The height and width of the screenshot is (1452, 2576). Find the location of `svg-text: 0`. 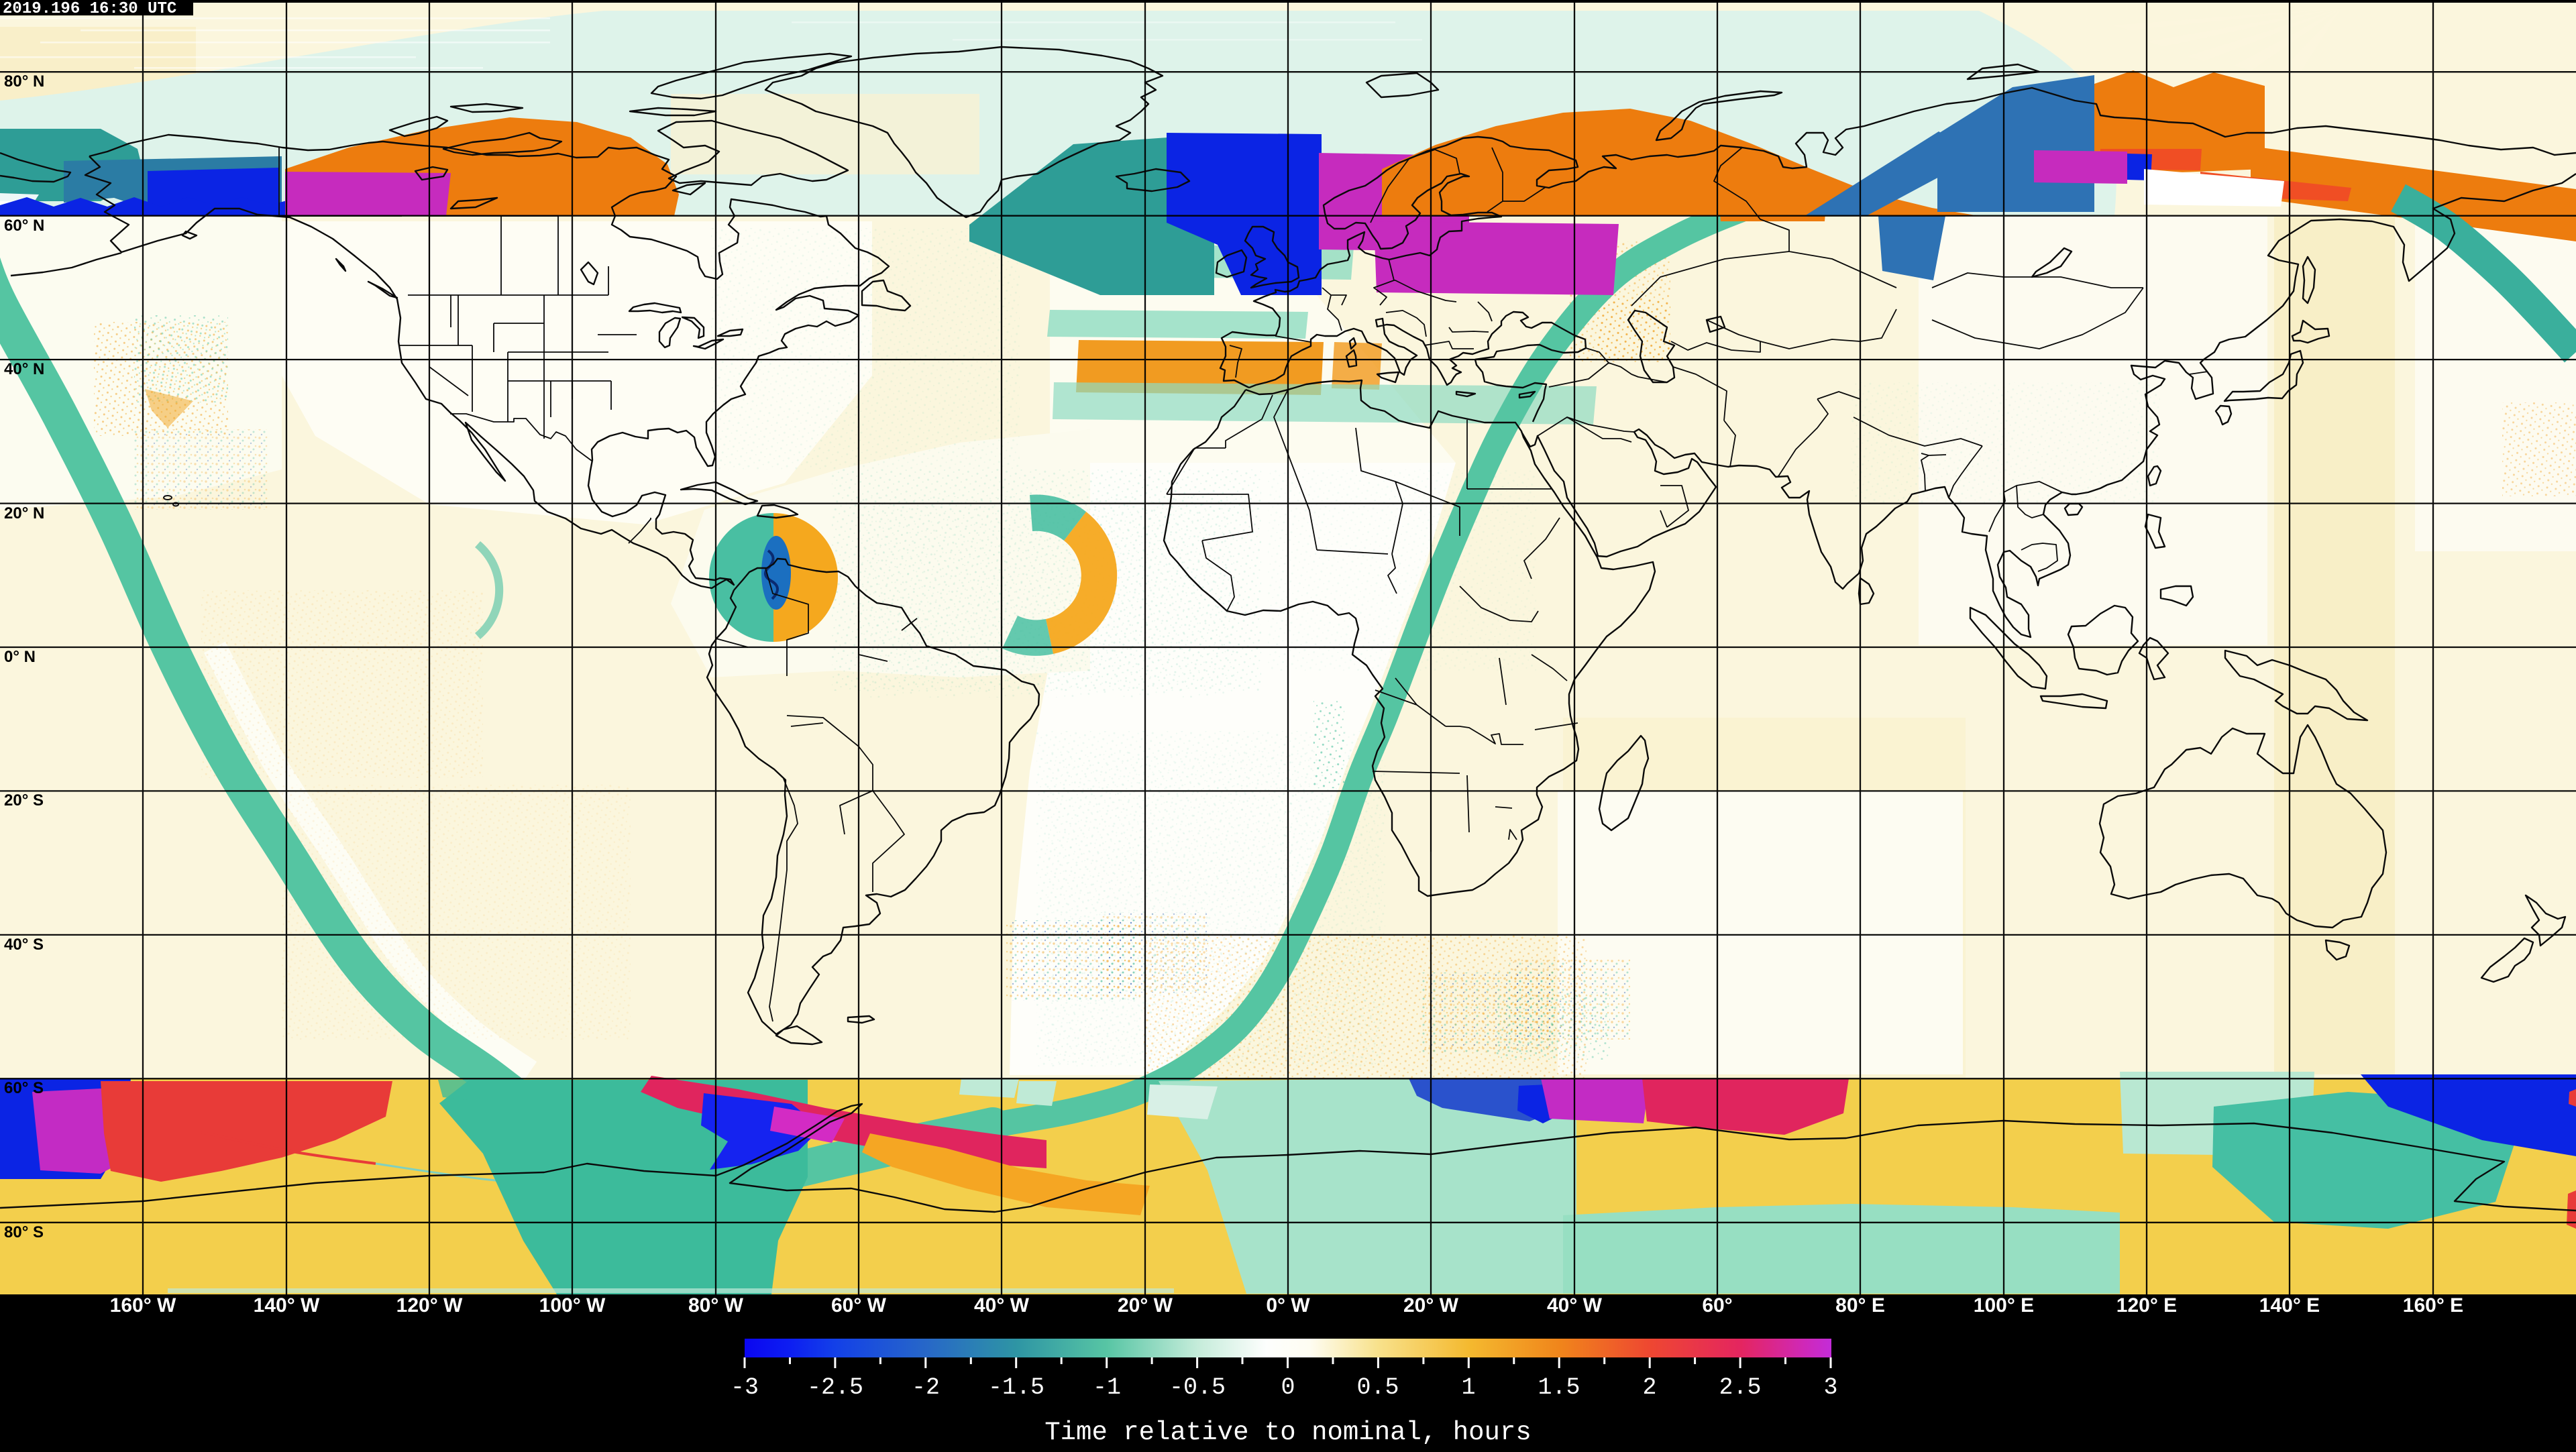

svg-text: 0 is located at coordinates (1288, 1387).